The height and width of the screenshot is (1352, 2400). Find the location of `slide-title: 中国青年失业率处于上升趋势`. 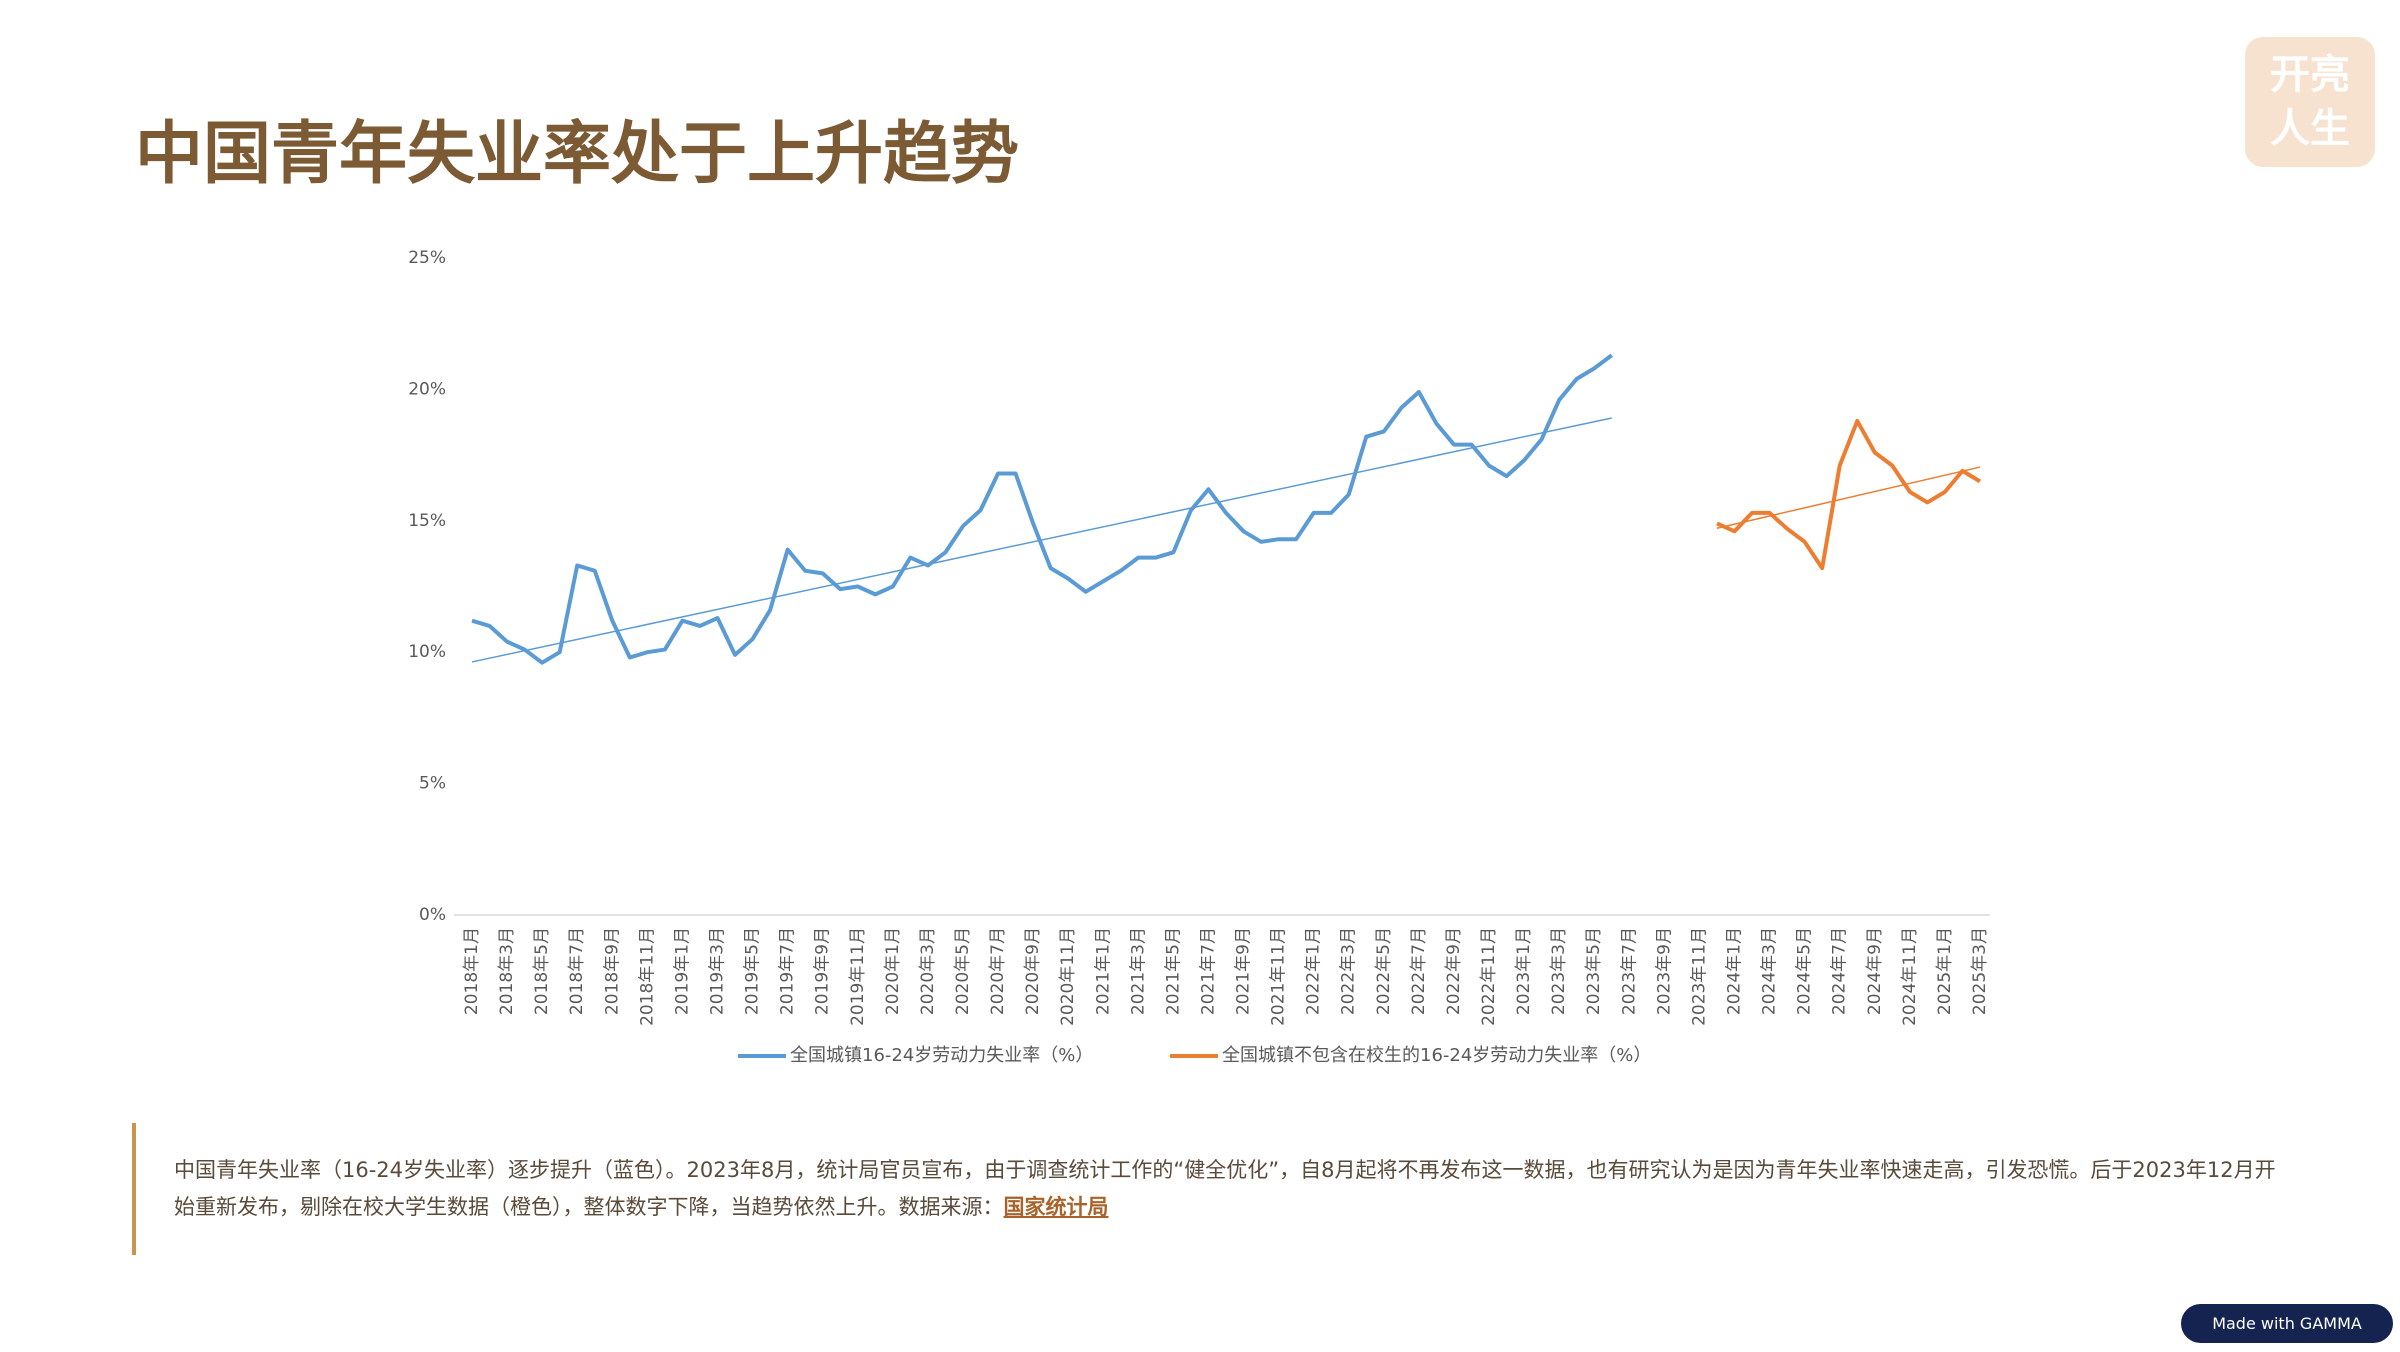

slide-title: 中国青年失业率处于上升趋势 is located at coordinates (577, 154).